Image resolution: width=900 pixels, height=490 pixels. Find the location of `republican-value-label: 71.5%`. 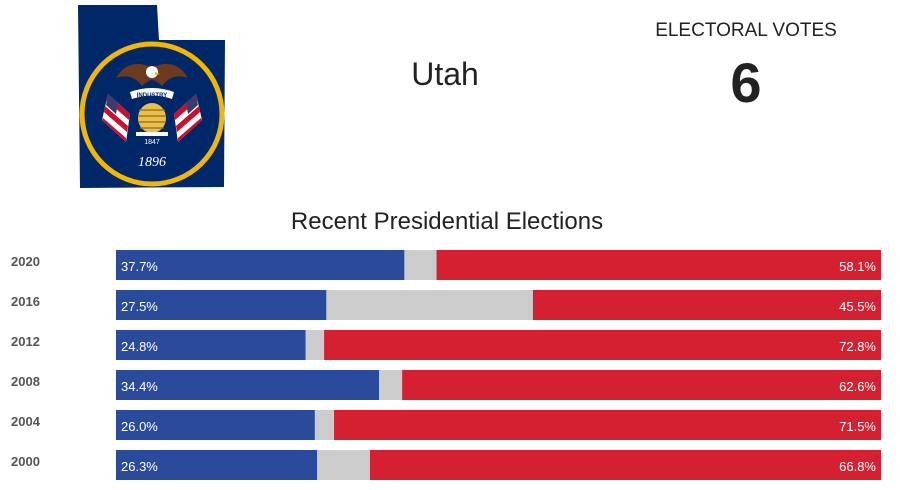

republican-value-label: 71.5% is located at coordinates (857, 426).